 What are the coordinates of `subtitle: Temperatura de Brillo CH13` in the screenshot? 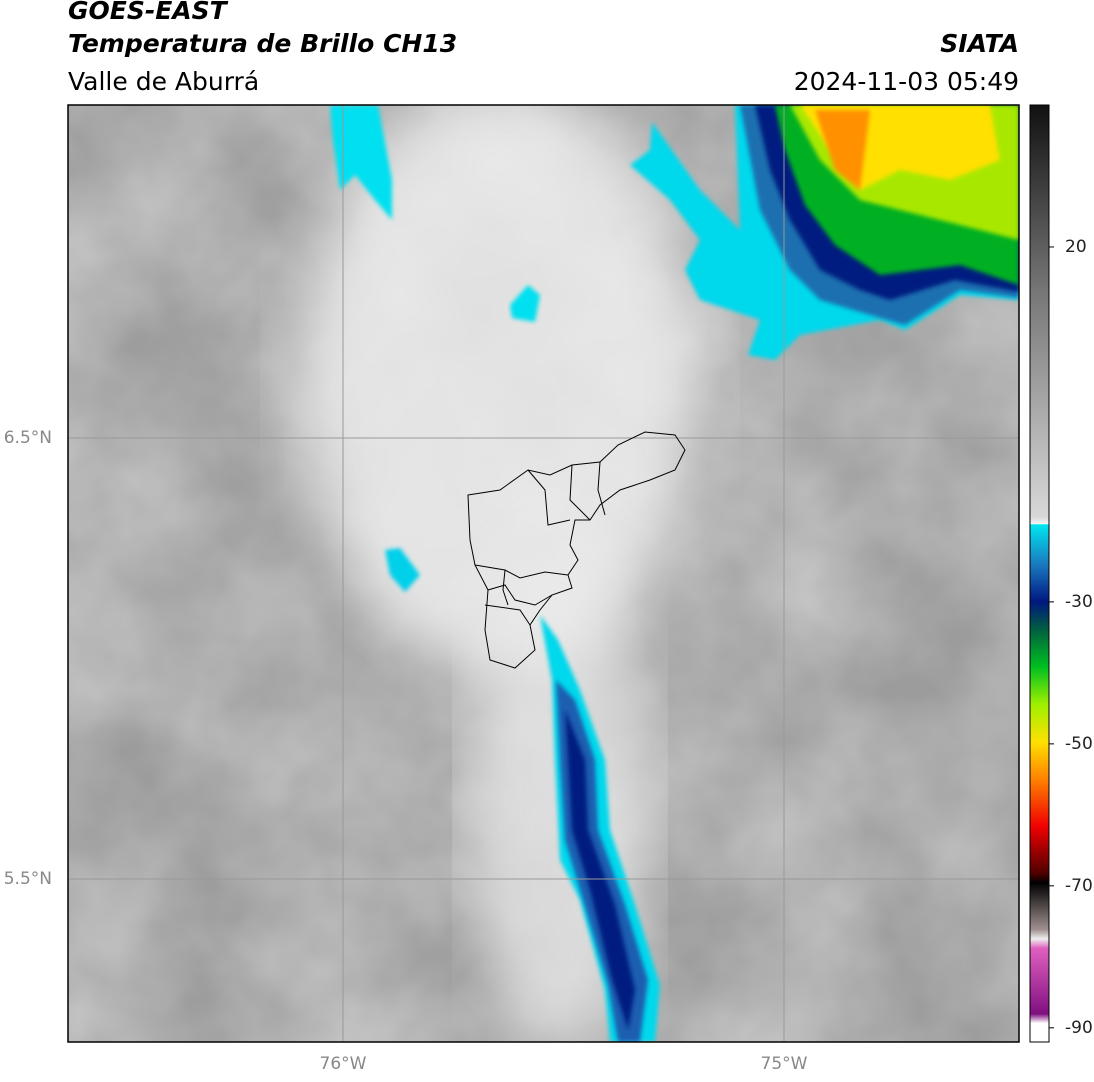 It's located at (262, 43).